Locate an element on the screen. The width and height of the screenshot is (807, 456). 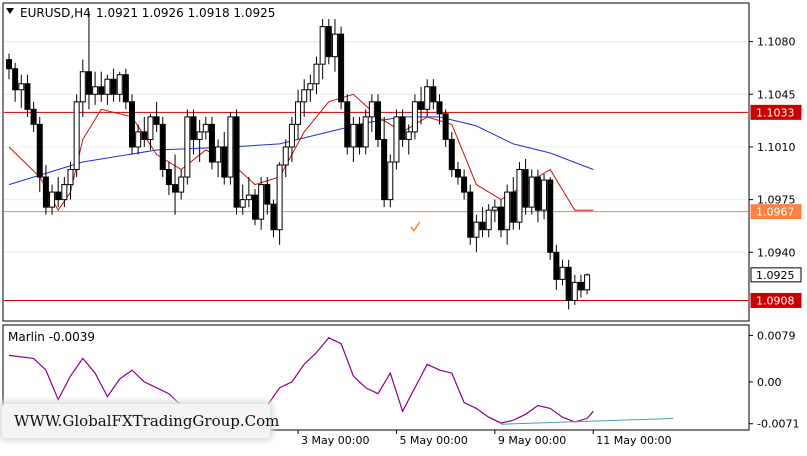
time-tick-label: 11 May 00:00 is located at coordinates (633, 440).